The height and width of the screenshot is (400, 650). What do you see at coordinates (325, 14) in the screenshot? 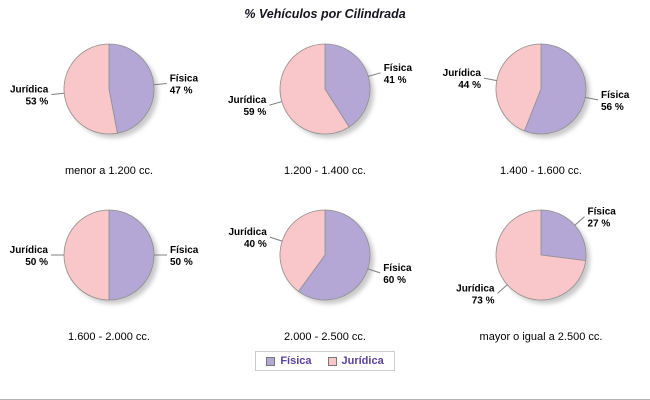
I see `chart-title: % Vehículos por Cilindrada` at bounding box center [325, 14].